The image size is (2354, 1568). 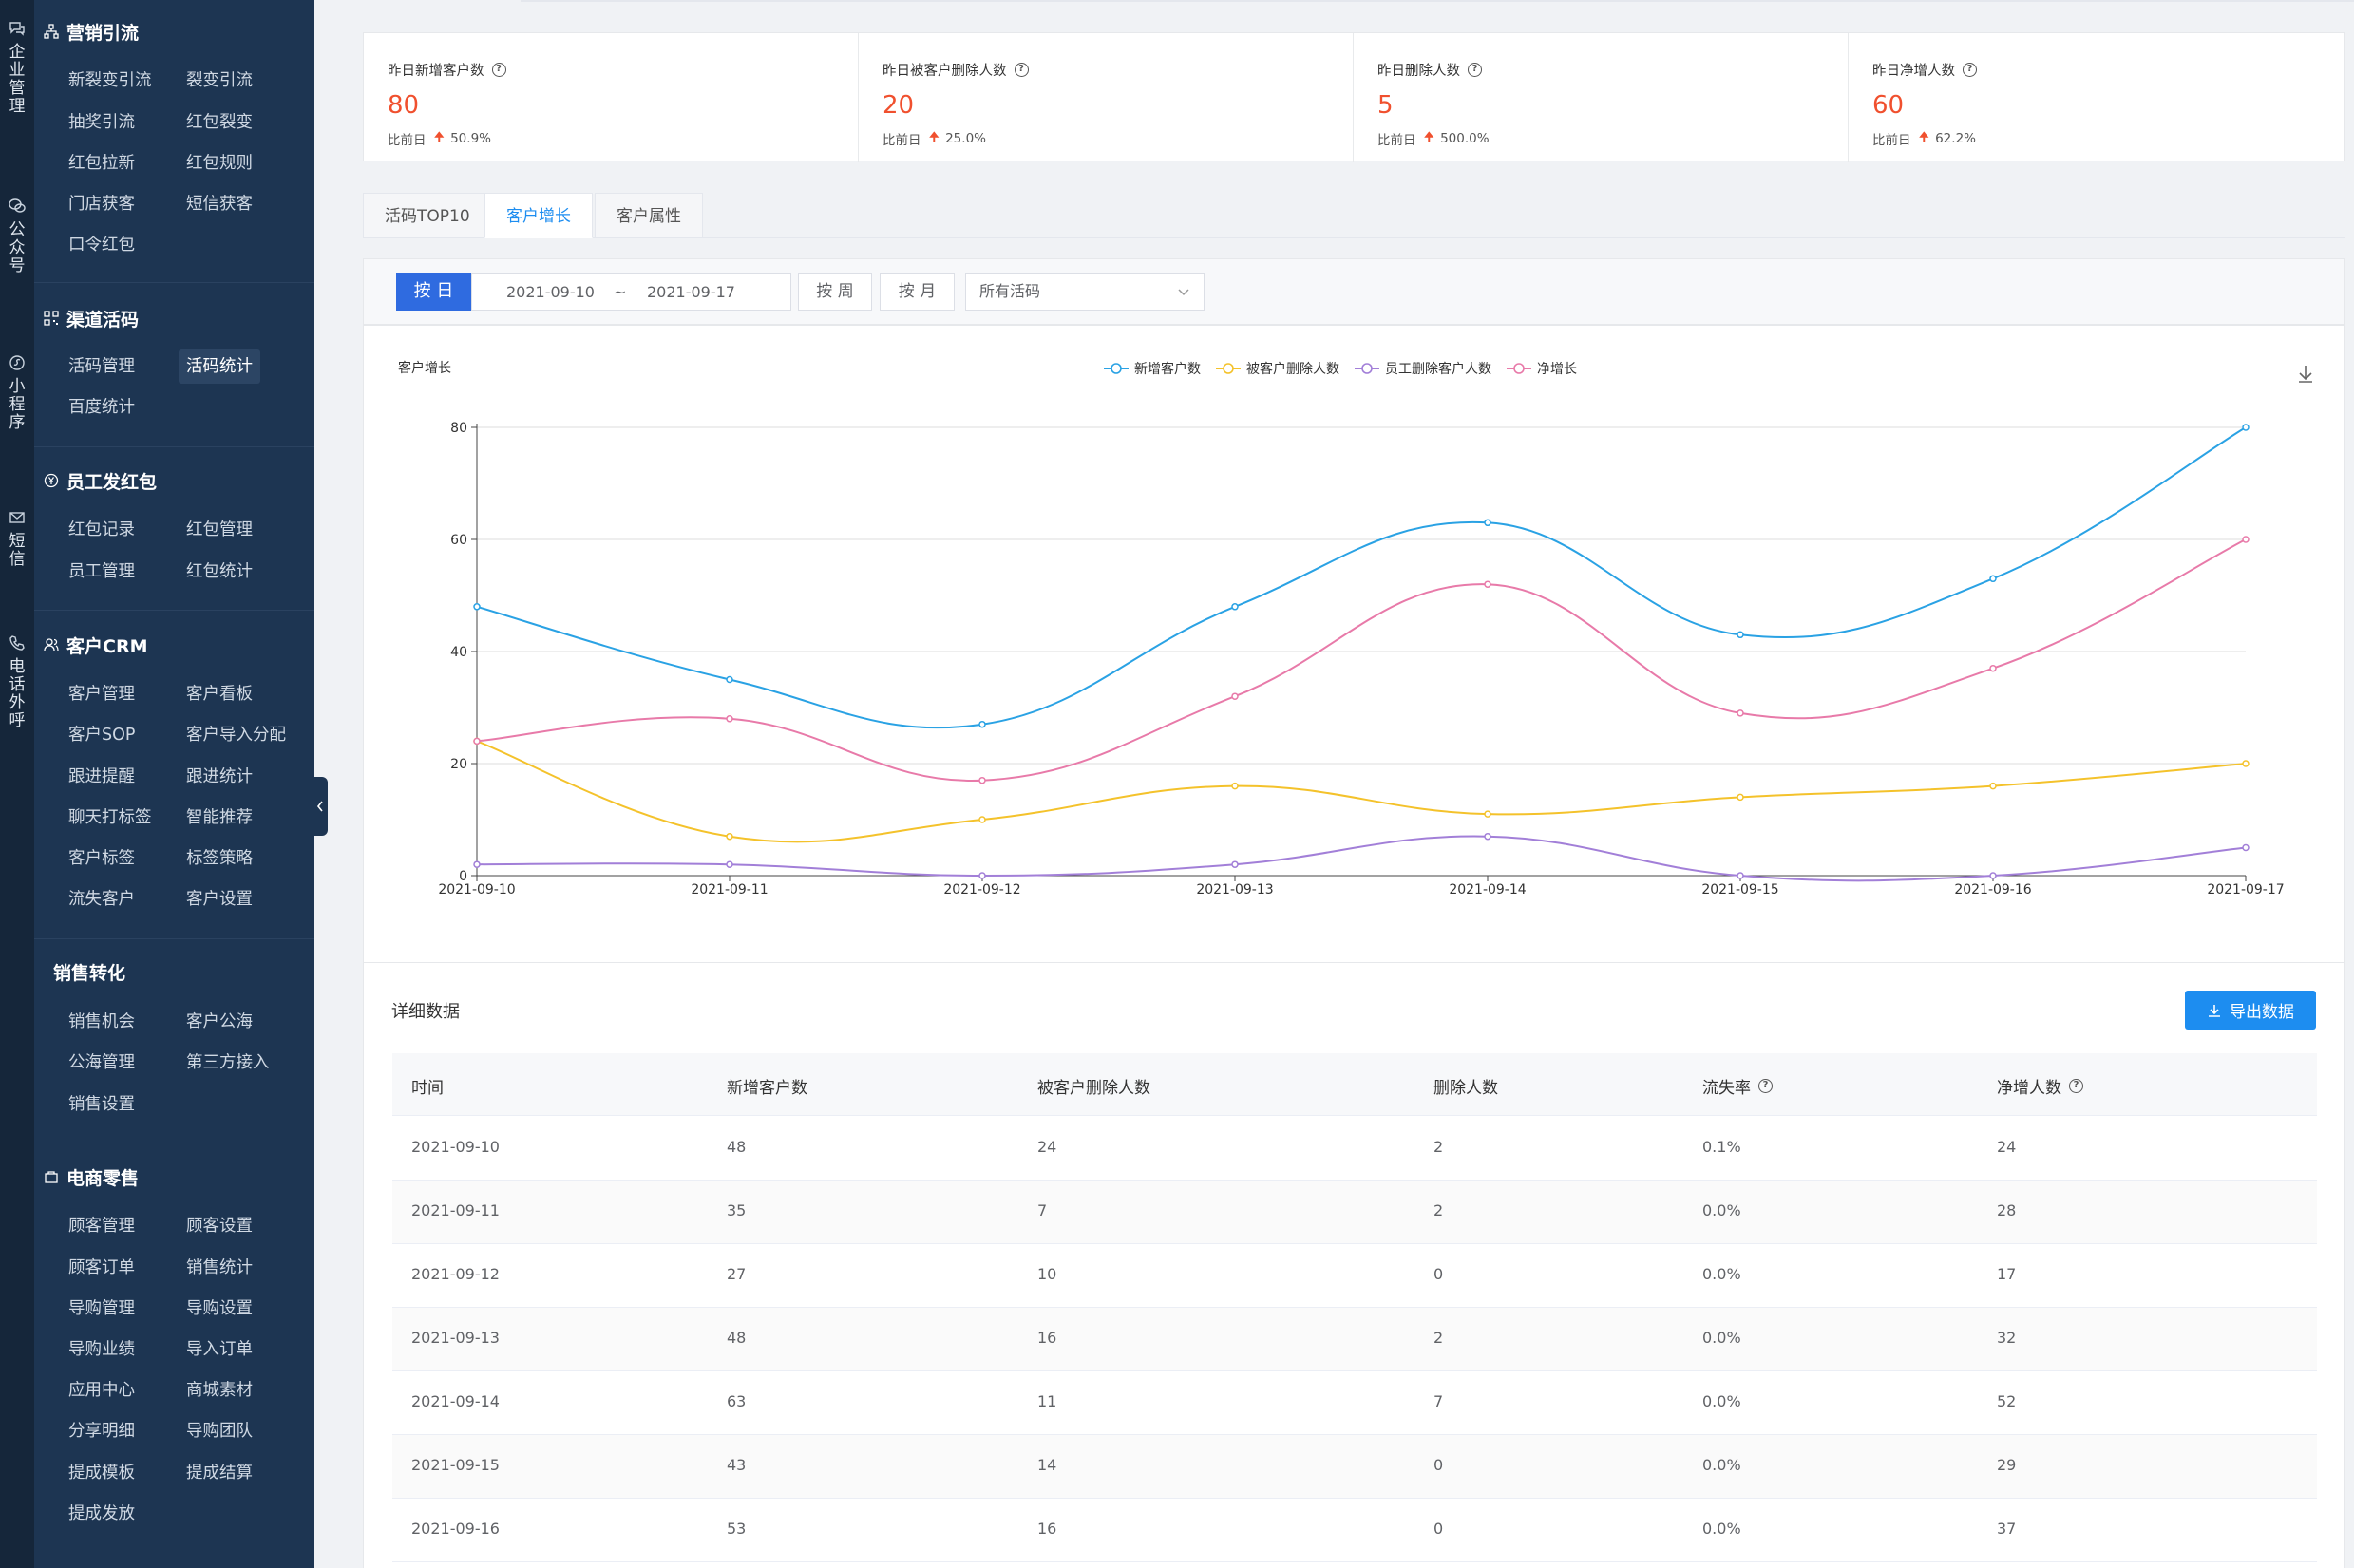 What do you see at coordinates (220, 776) in the screenshot?
I see `menu-item: 跟进统计` at bounding box center [220, 776].